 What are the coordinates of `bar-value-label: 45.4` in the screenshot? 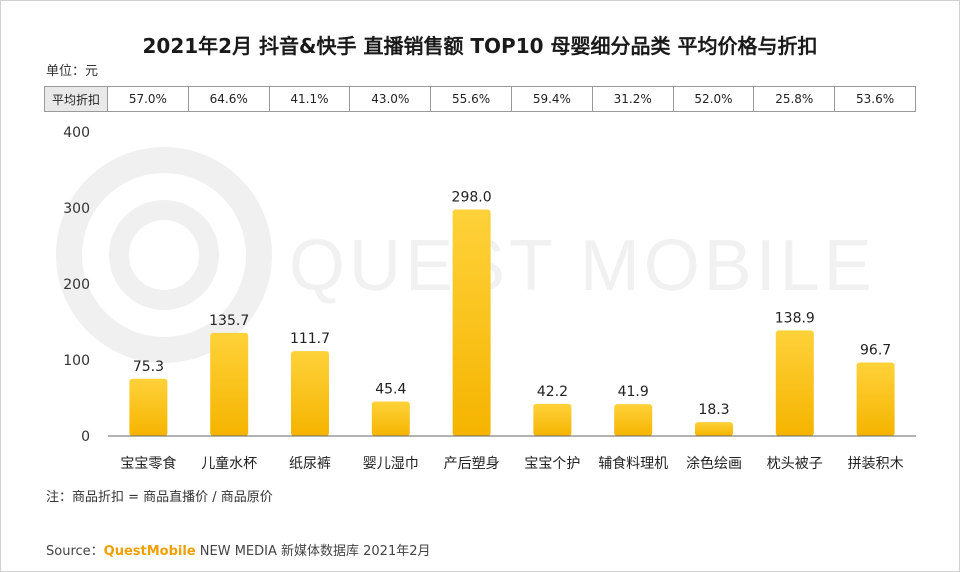 It's located at (390, 389).